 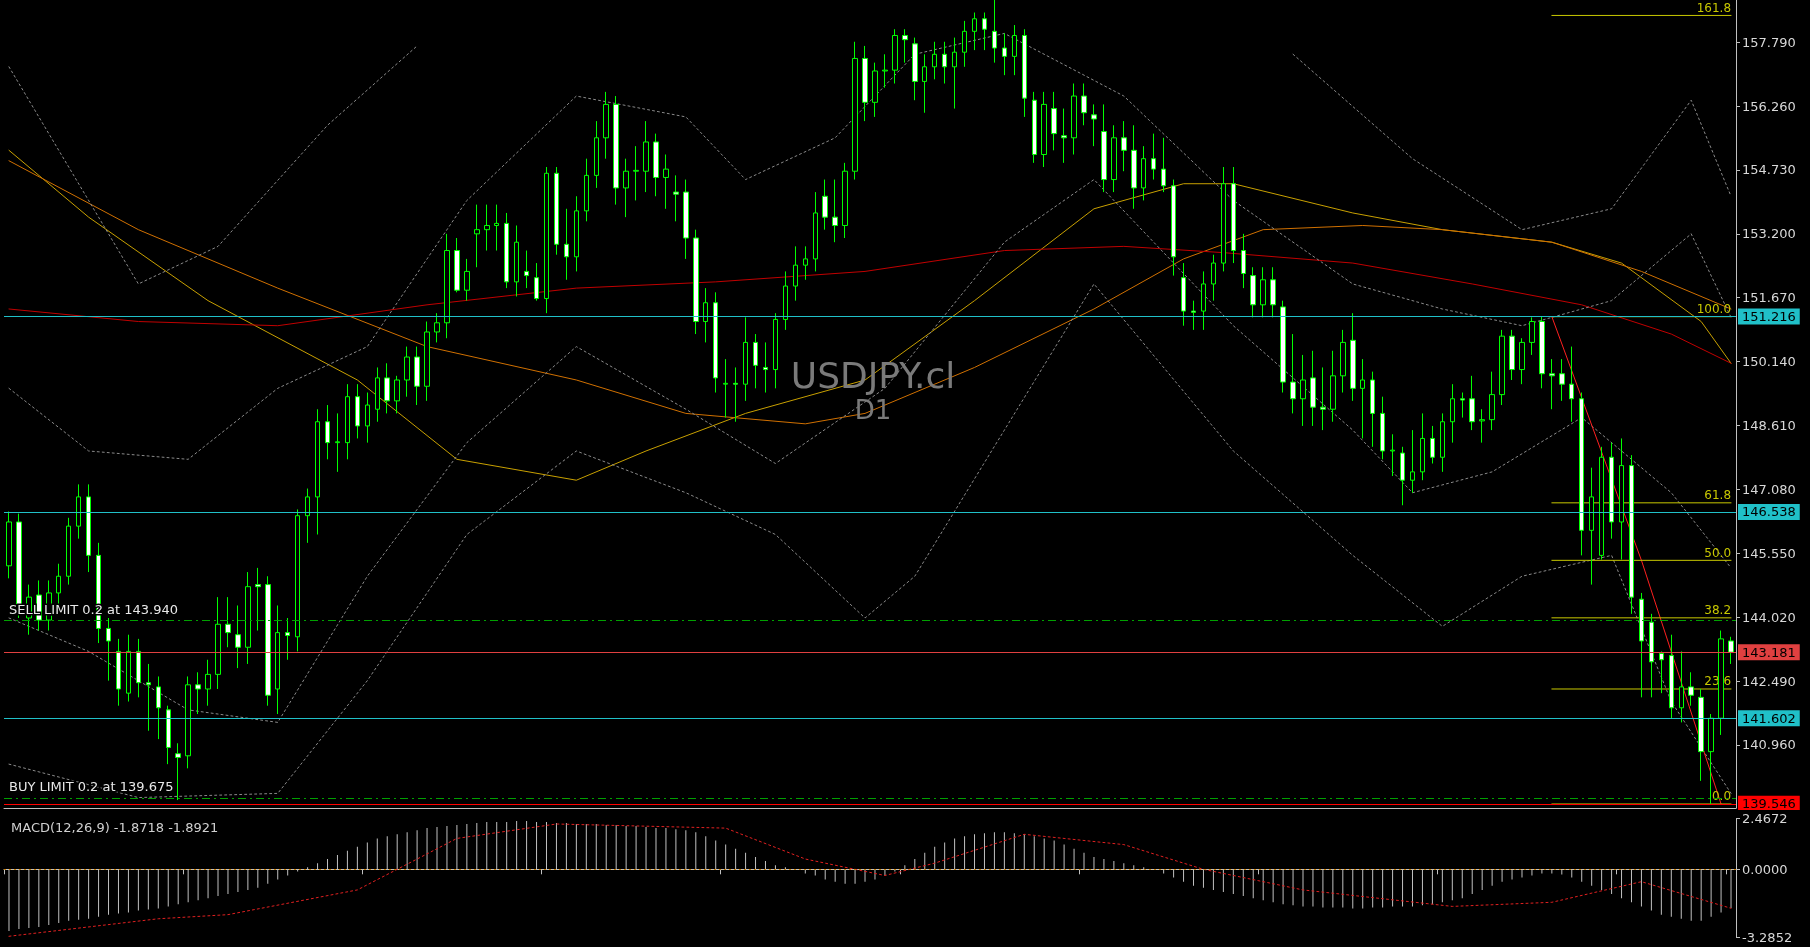 I want to click on chart-title: MACD(12,26,9) -1.8718 -1.8921, so click(x=115, y=827).